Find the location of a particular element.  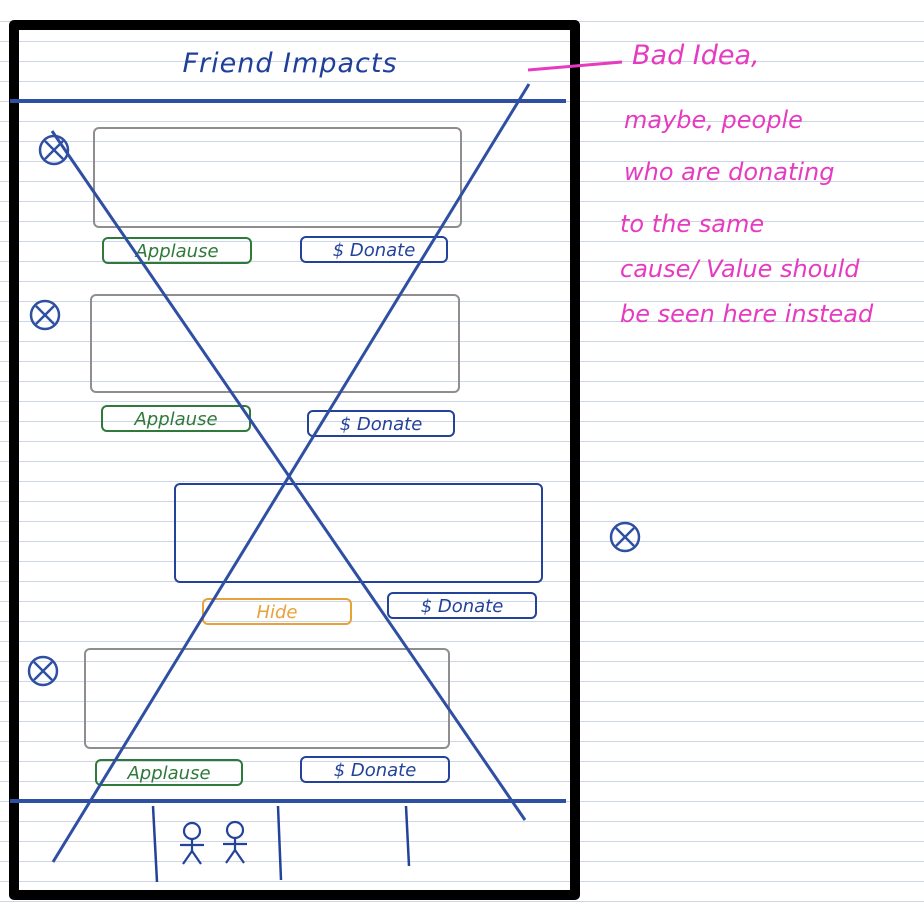

note-line: maybe, people is located at coordinates (713, 120).